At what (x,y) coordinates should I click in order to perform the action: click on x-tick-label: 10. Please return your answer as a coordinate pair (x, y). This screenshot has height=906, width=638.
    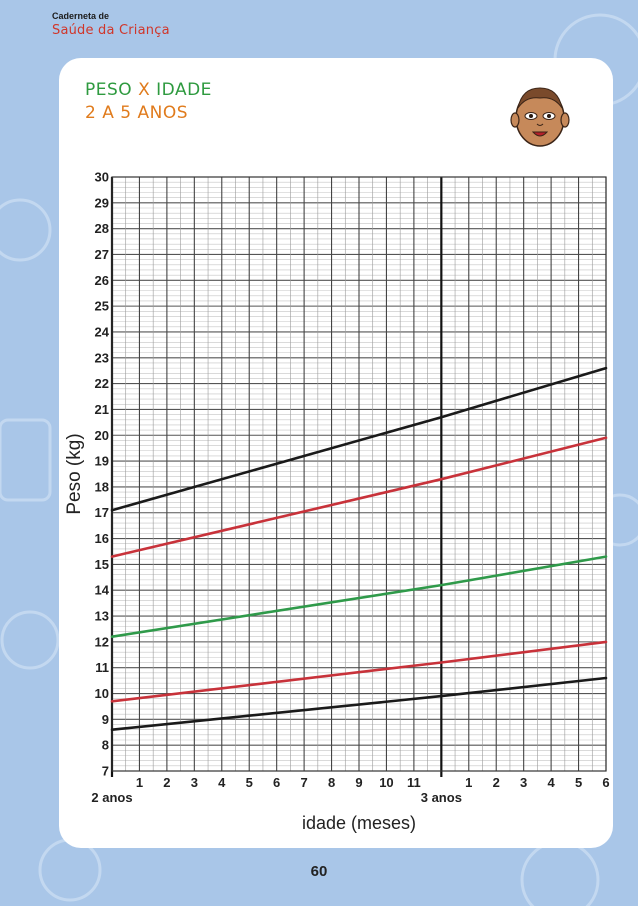
    Looking at the image, I should click on (386, 782).